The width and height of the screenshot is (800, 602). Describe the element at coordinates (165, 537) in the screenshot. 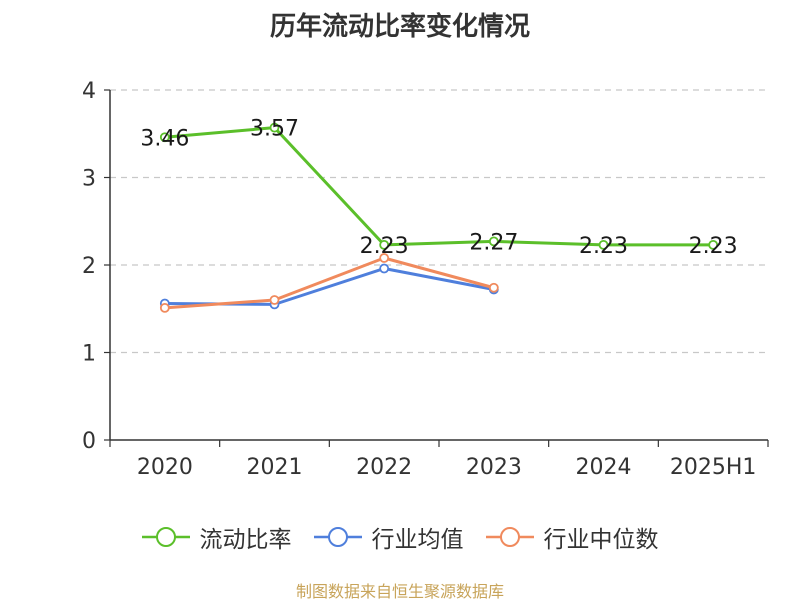

I see `legend-marker-current-ratio` at that location.